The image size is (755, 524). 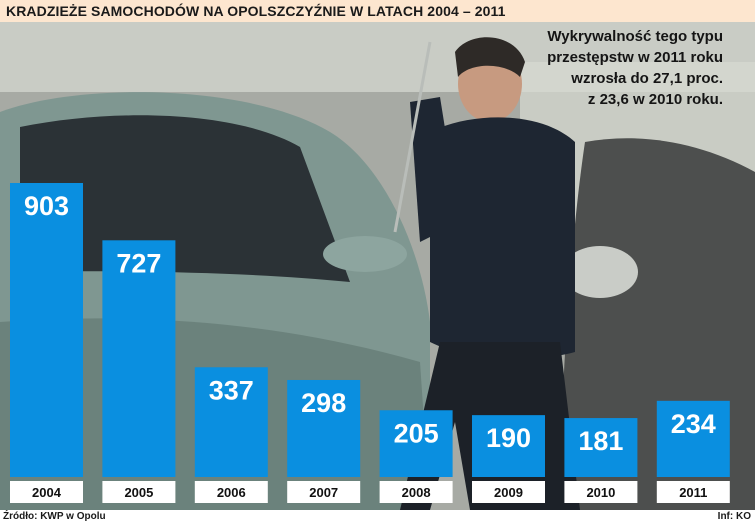 I want to click on bar-2004, so click(x=46, y=330).